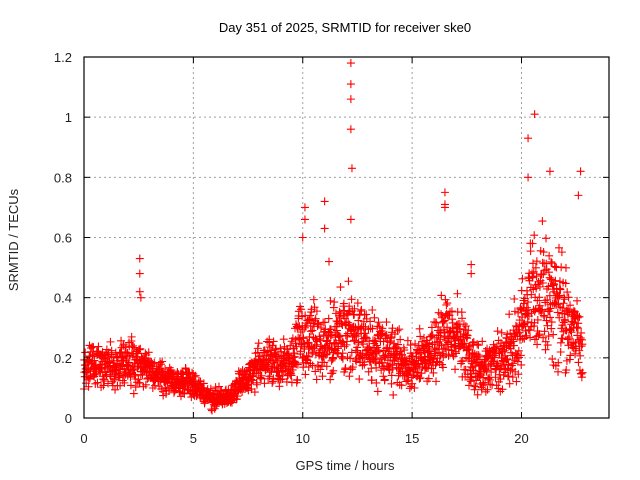 The height and width of the screenshot is (480, 640). What do you see at coordinates (412, 438) in the screenshot?
I see `x-tick-label: 15` at bounding box center [412, 438].